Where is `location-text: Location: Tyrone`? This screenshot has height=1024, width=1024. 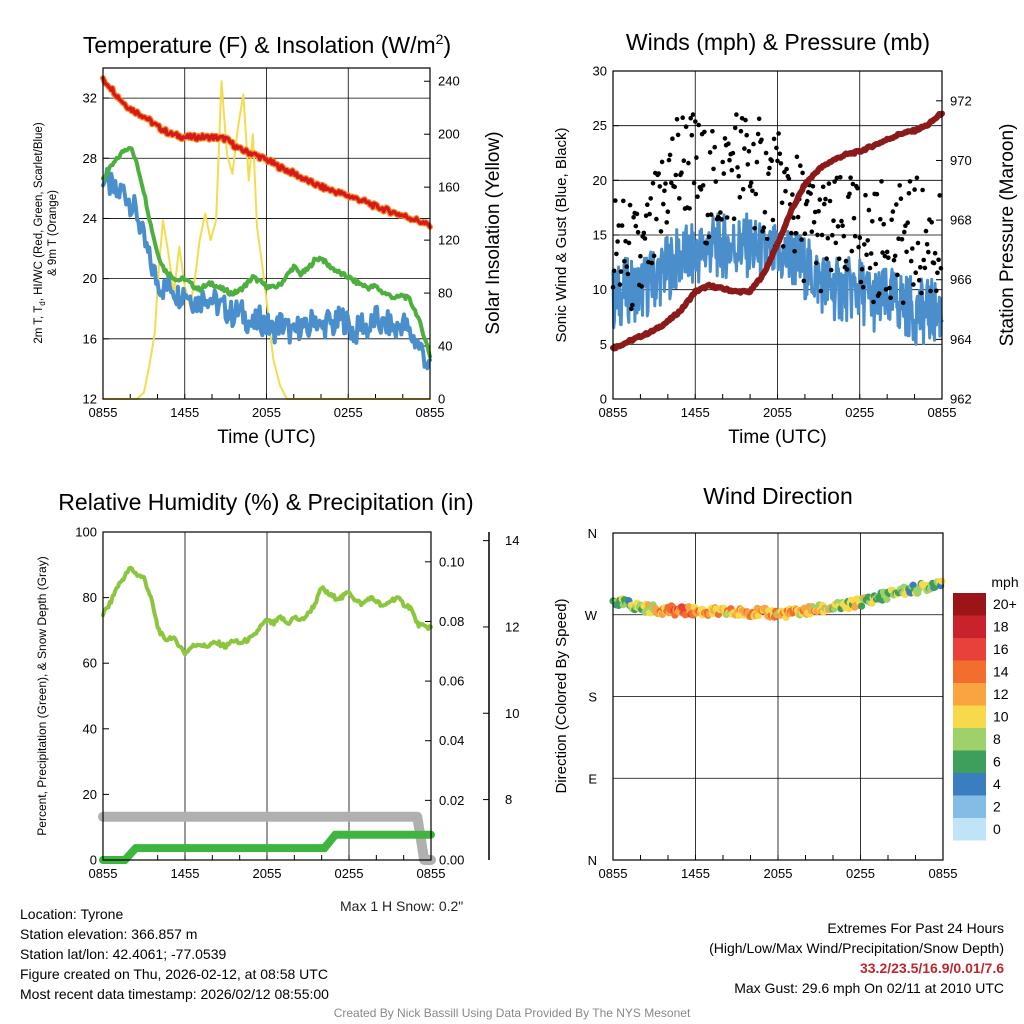 location-text: Location: Tyrone is located at coordinates (72, 914).